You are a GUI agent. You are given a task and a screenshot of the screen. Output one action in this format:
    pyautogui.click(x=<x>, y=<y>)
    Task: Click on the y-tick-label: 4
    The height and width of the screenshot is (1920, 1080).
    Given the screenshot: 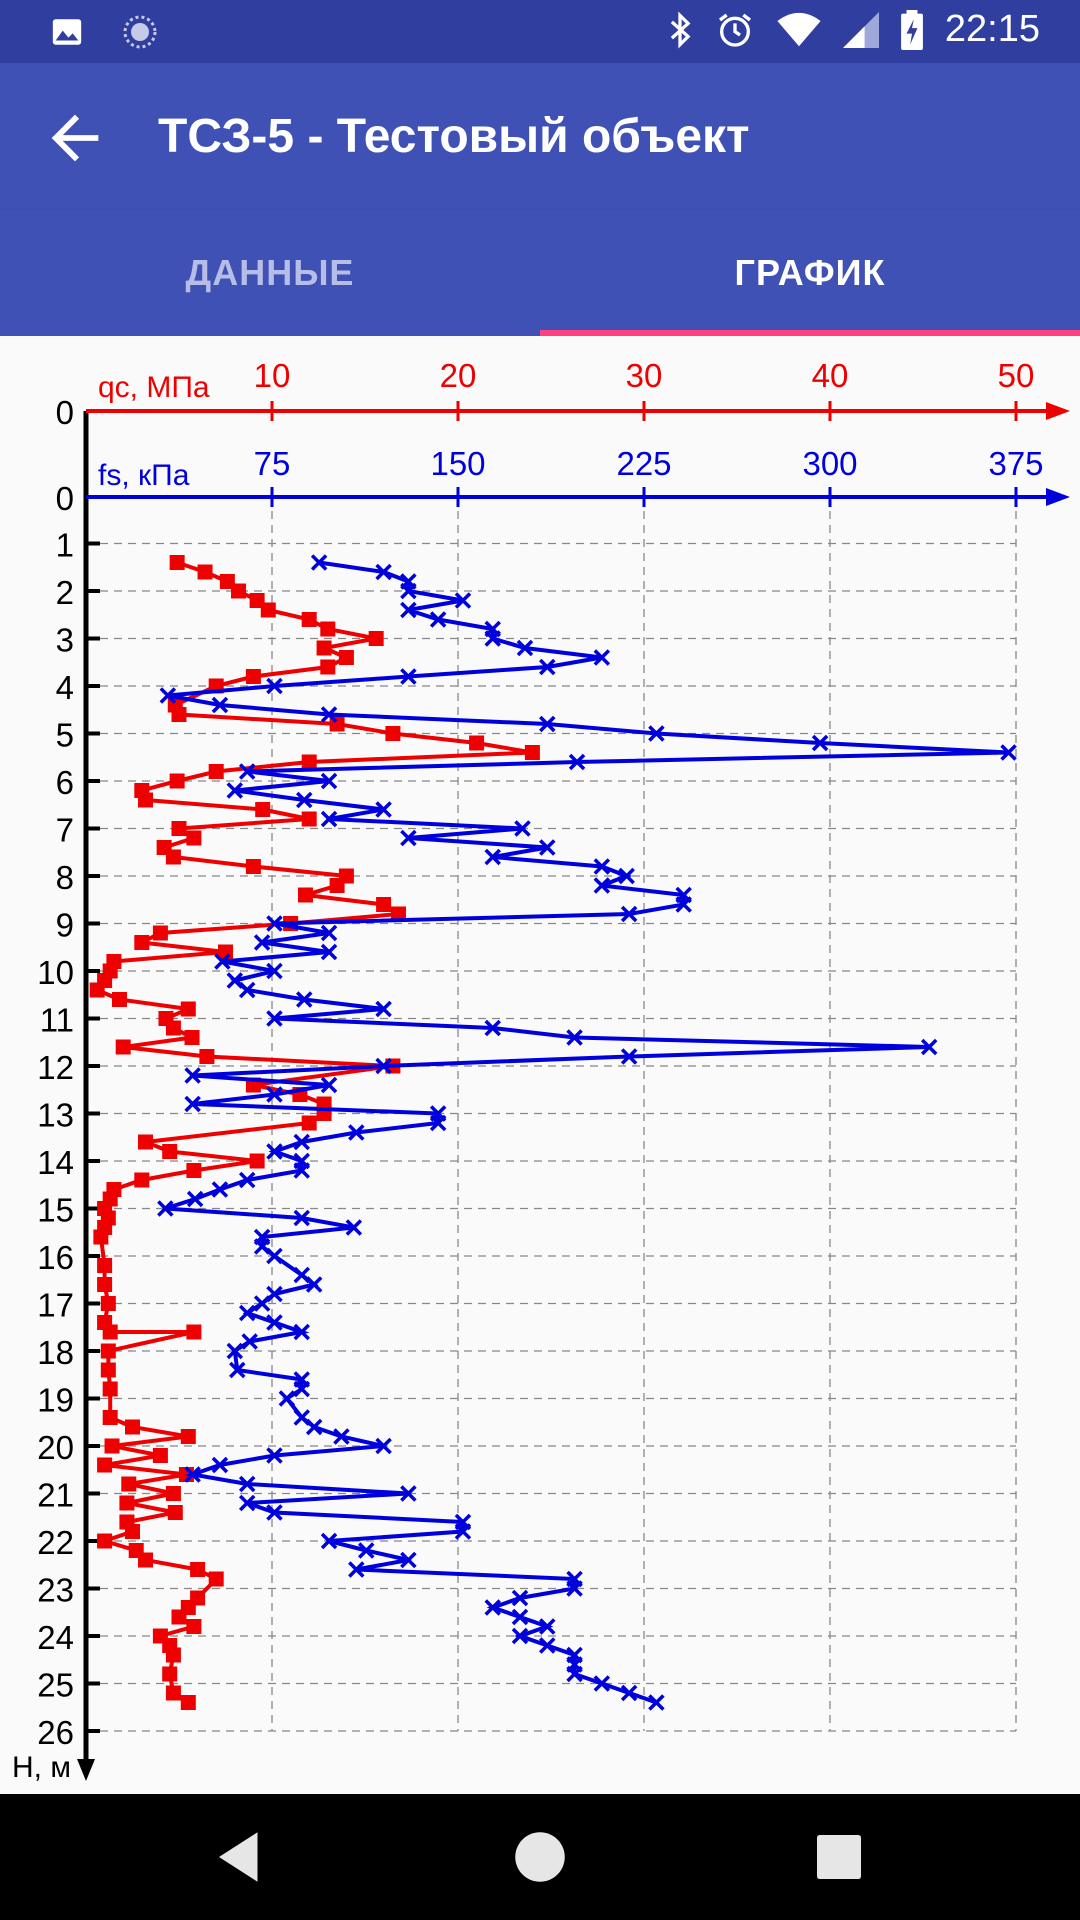 What is the action you would take?
    pyautogui.click(x=65, y=687)
    